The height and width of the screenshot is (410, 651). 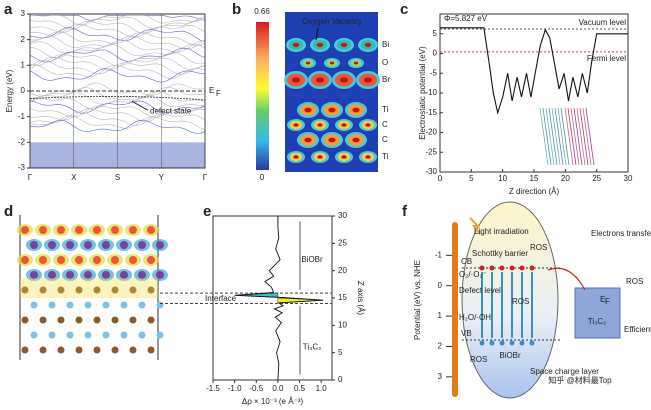 I want to click on annotation: Oxygen Vacancy, so click(x=332, y=21).